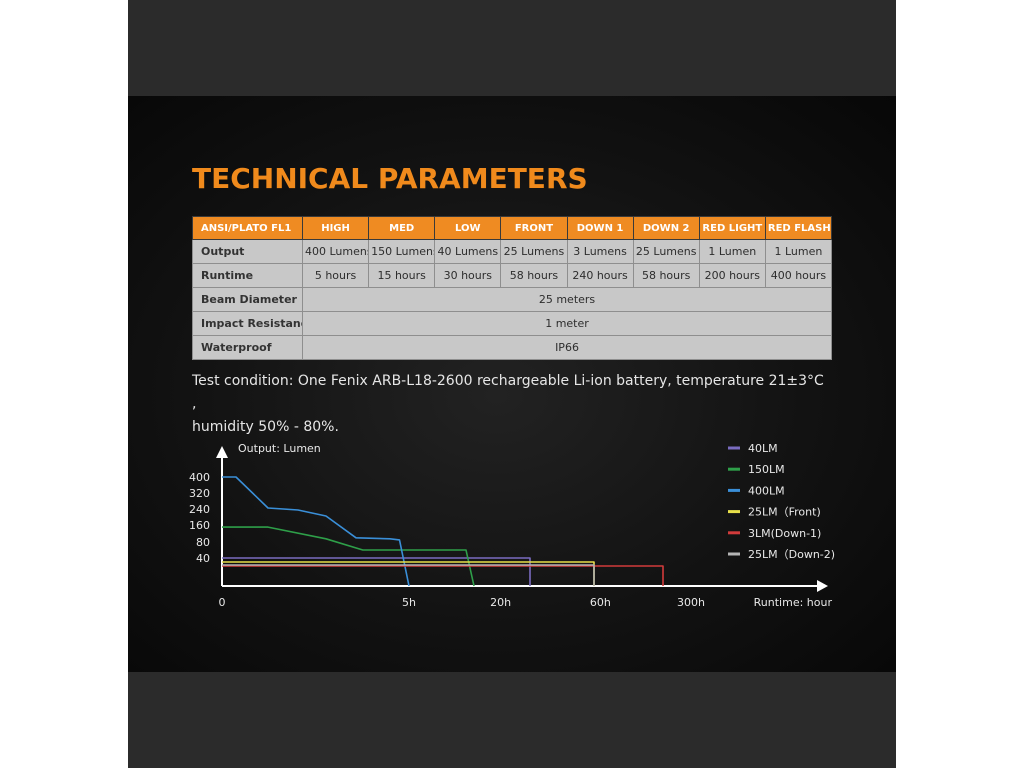  I want to click on legend-entry: 3LM(Down-1), so click(784, 533).